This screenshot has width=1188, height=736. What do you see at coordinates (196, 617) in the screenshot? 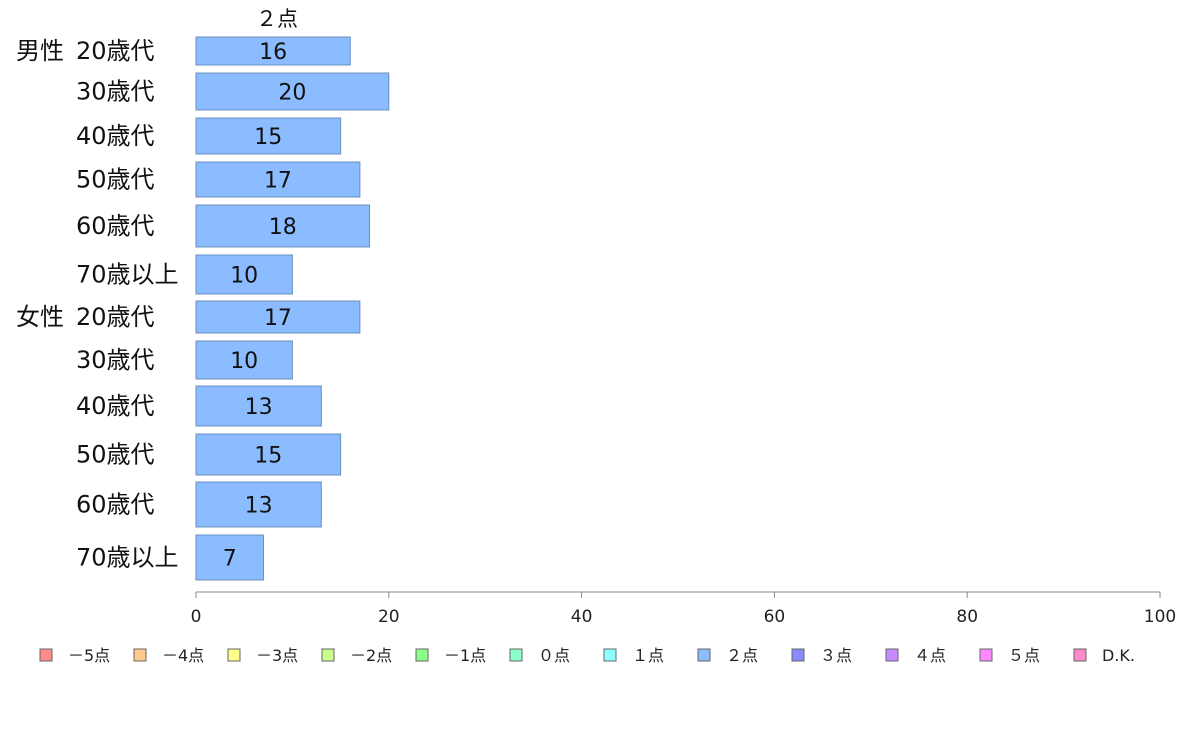
I see `x-tick-label: 0` at bounding box center [196, 617].